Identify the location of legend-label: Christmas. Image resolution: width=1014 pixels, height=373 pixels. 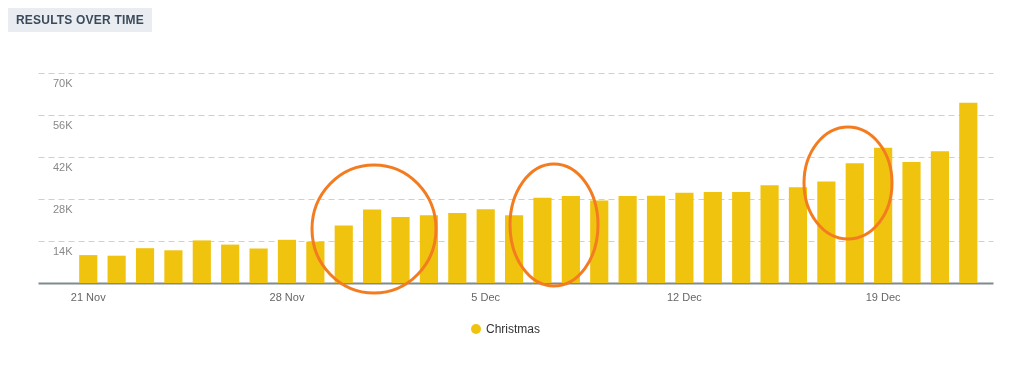
(513, 329).